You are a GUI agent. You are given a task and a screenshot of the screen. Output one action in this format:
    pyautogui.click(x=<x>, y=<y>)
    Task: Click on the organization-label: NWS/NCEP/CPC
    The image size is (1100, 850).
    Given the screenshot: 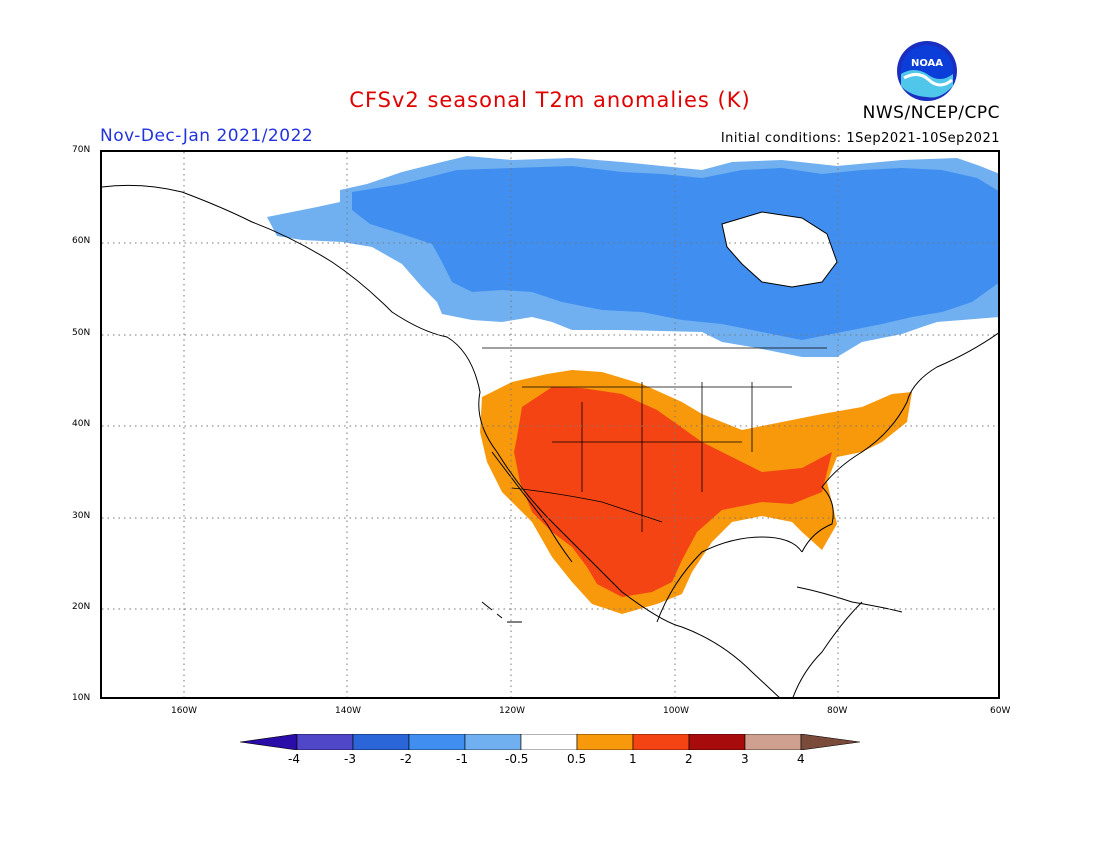 What is the action you would take?
    pyautogui.click(x=931, y=113)
    